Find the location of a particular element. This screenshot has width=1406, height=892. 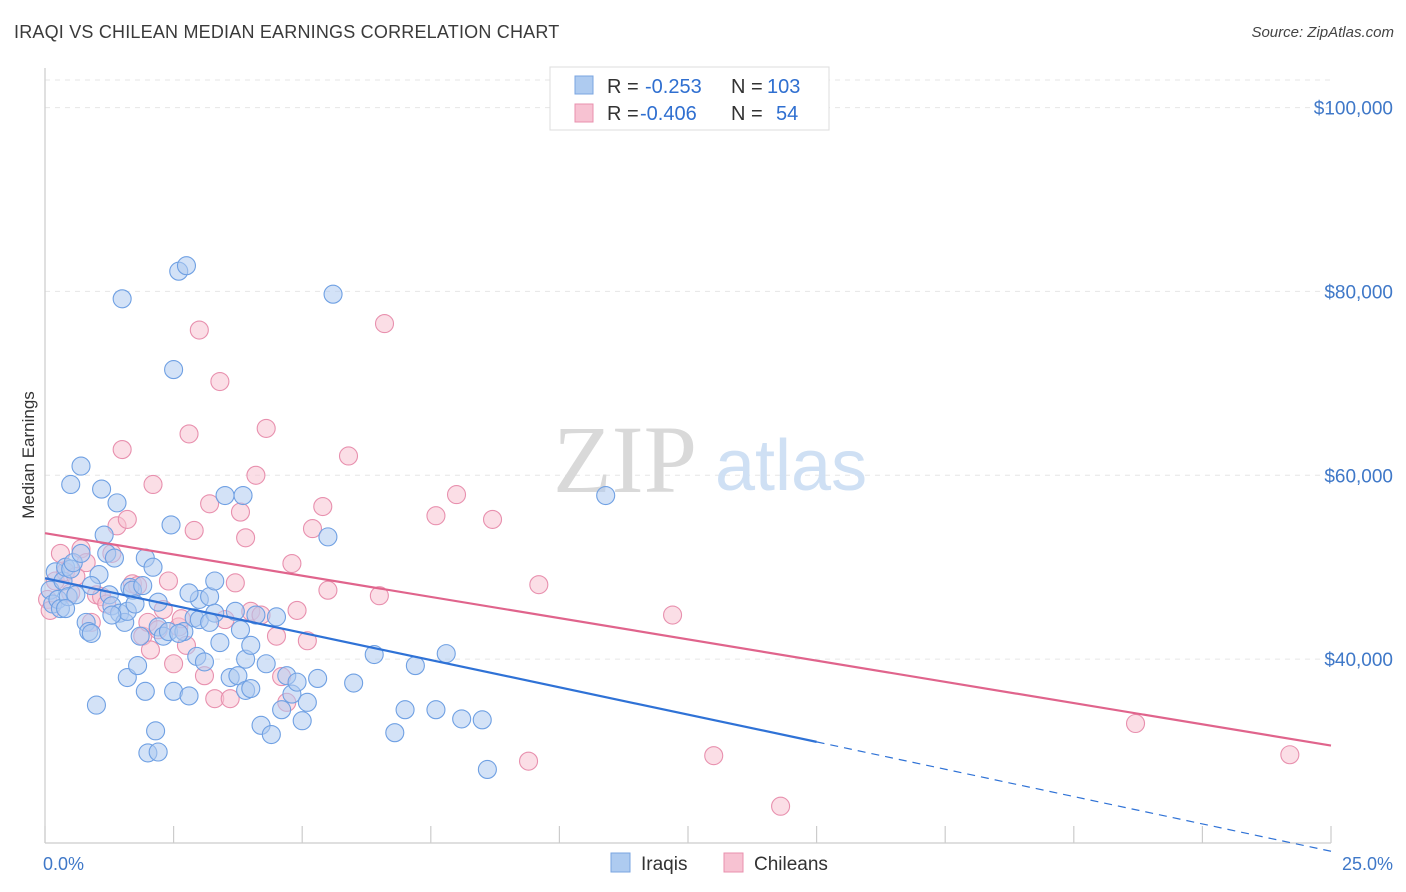

legend-n-label-iraqis: N = is located at coordinates (747, 87).